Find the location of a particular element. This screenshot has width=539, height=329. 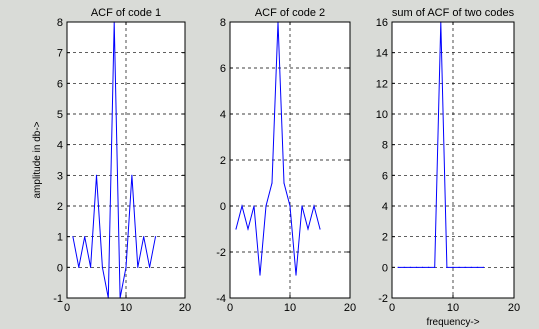

y-tick-label: 16 is located at coordinates (382, 23).